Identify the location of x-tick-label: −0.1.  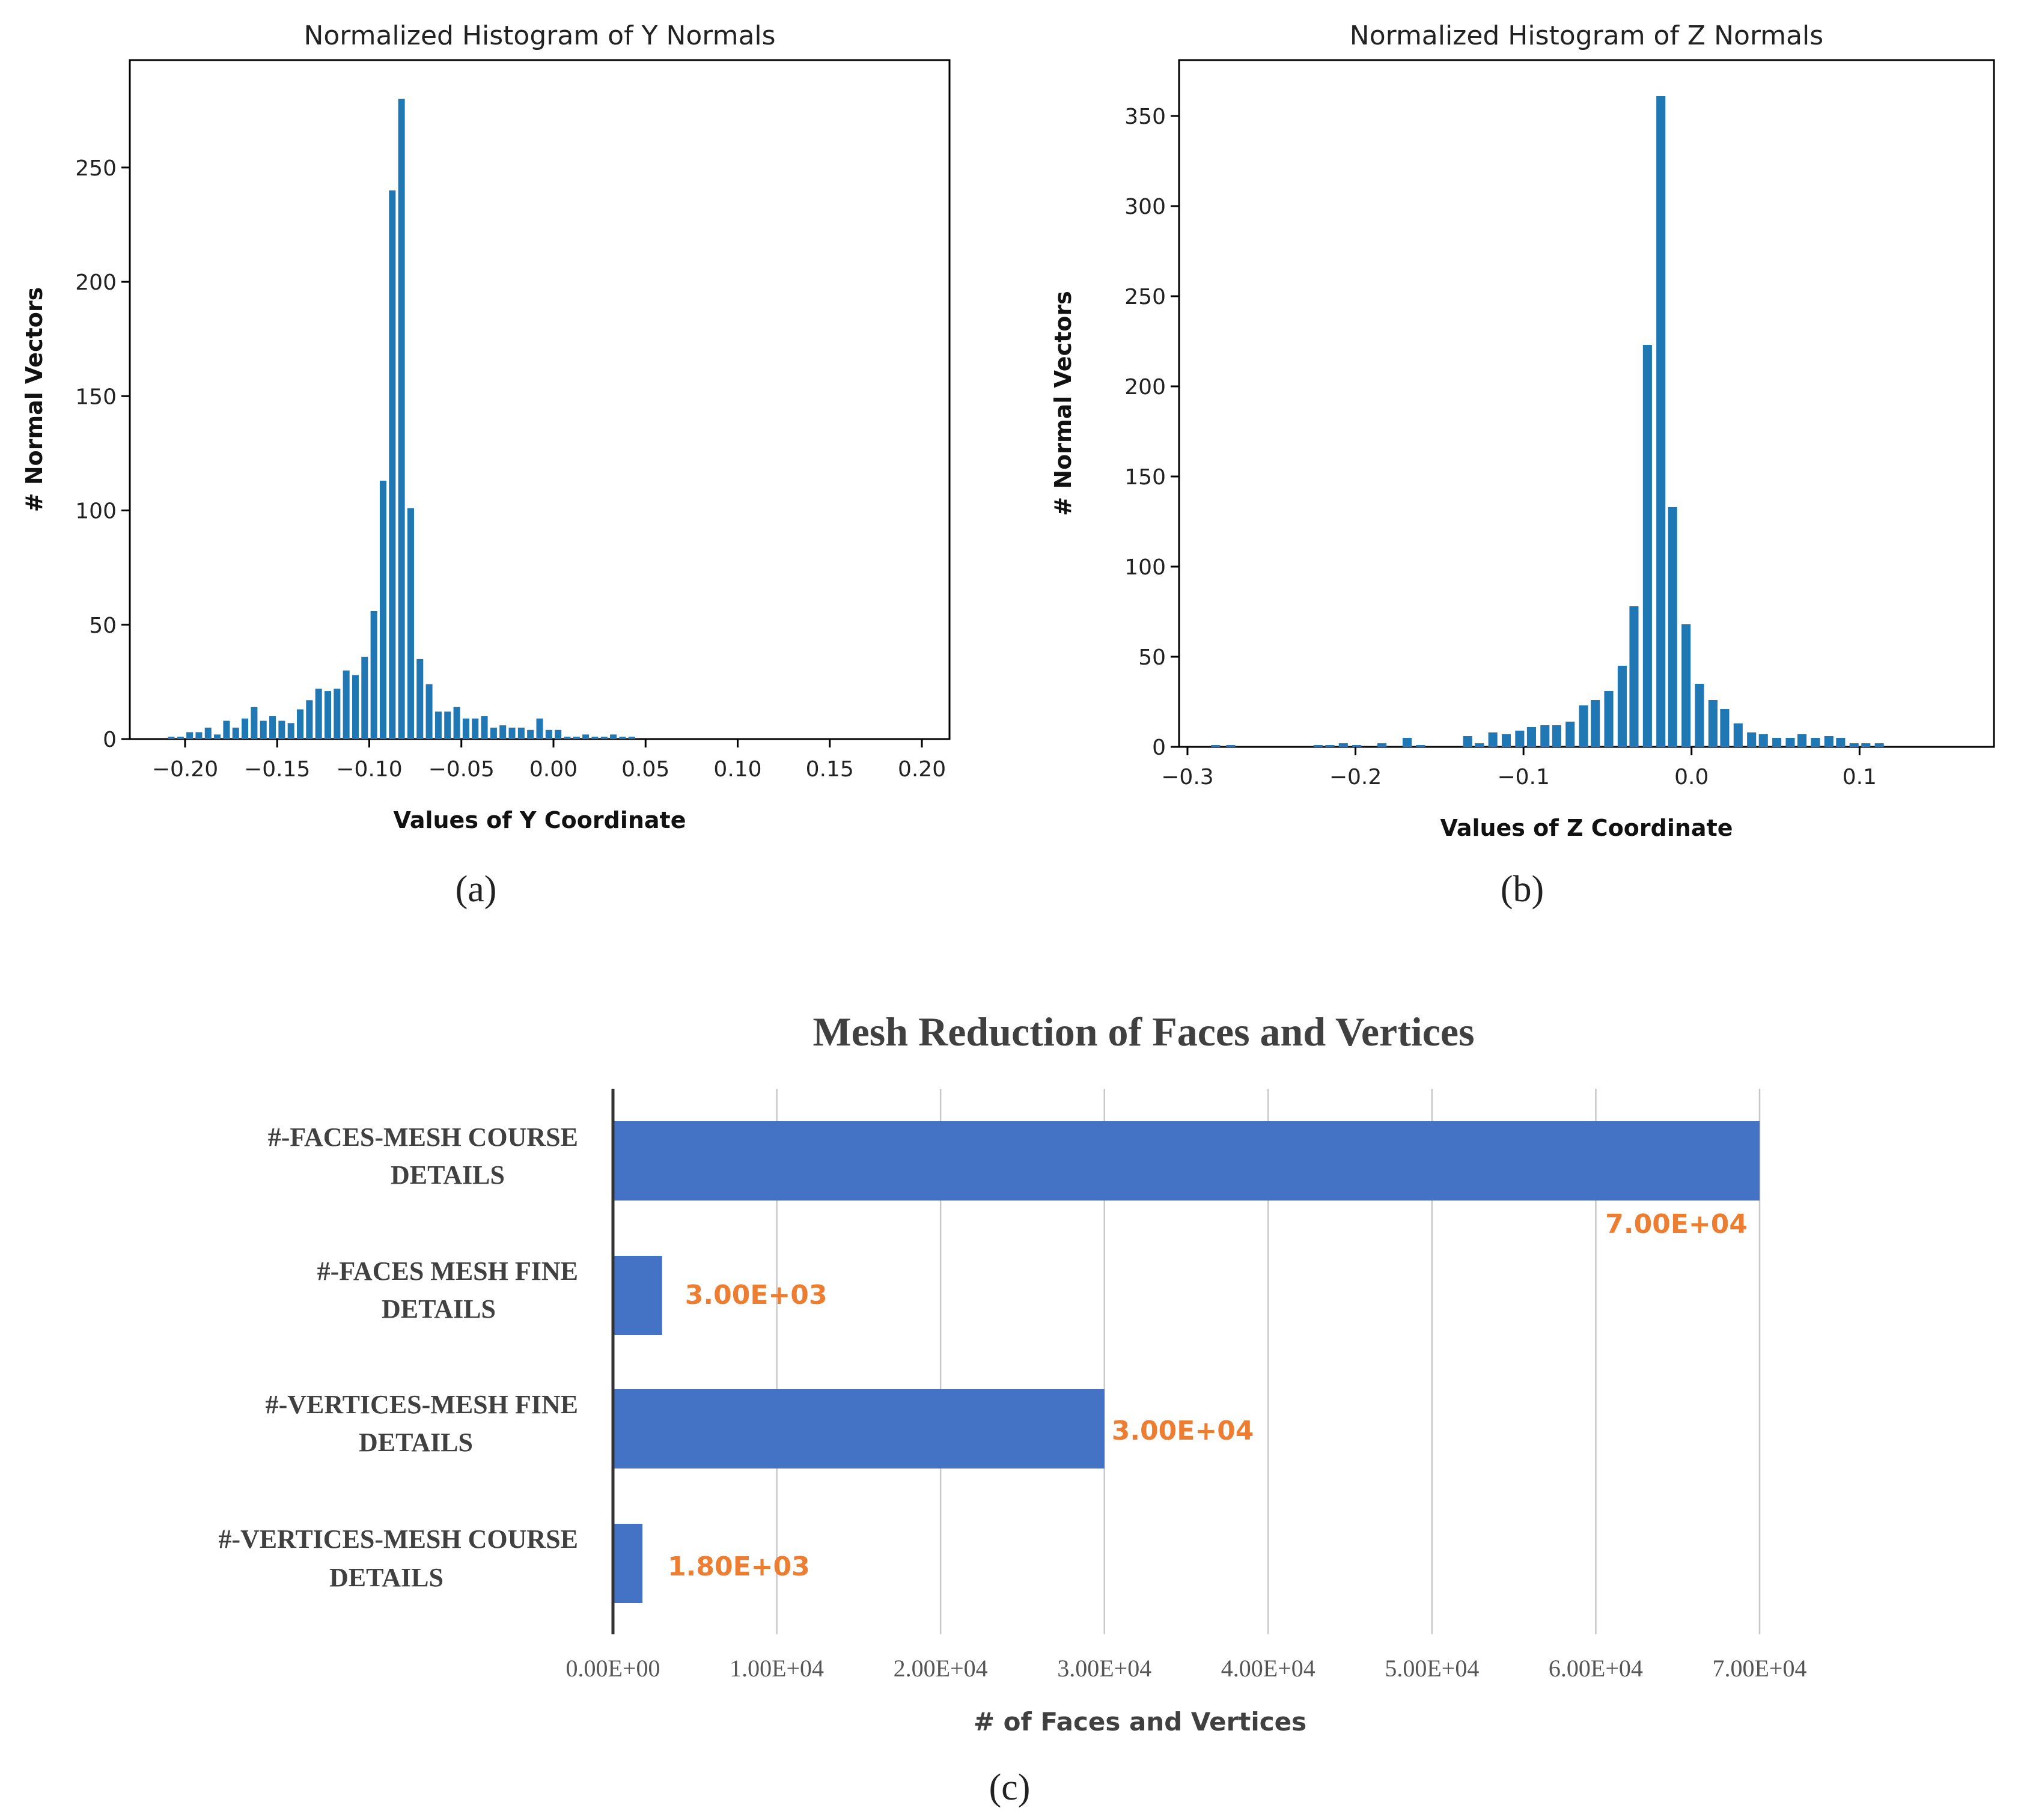
(1523, 778).